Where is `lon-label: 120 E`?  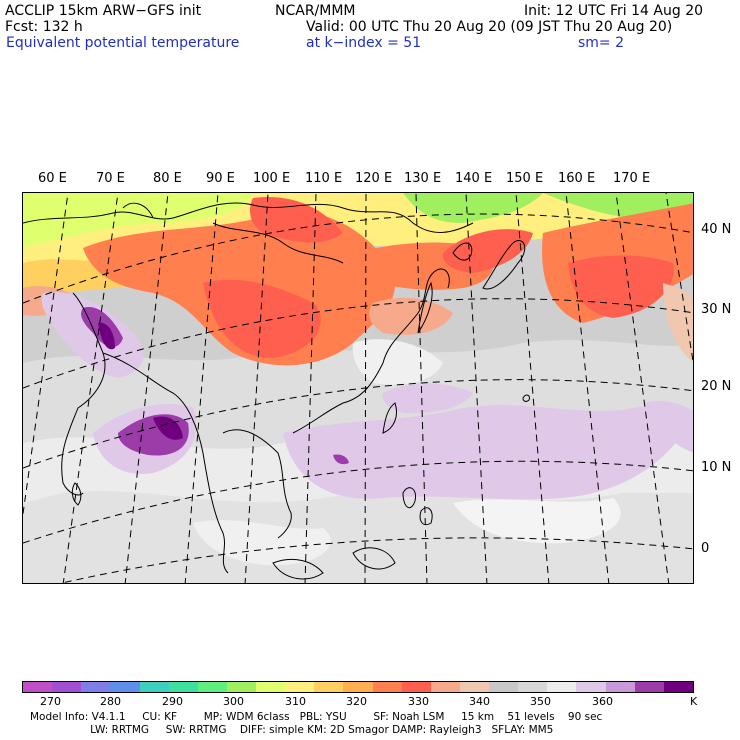
lon-label: 120 E is located at coordinates (374, 178).